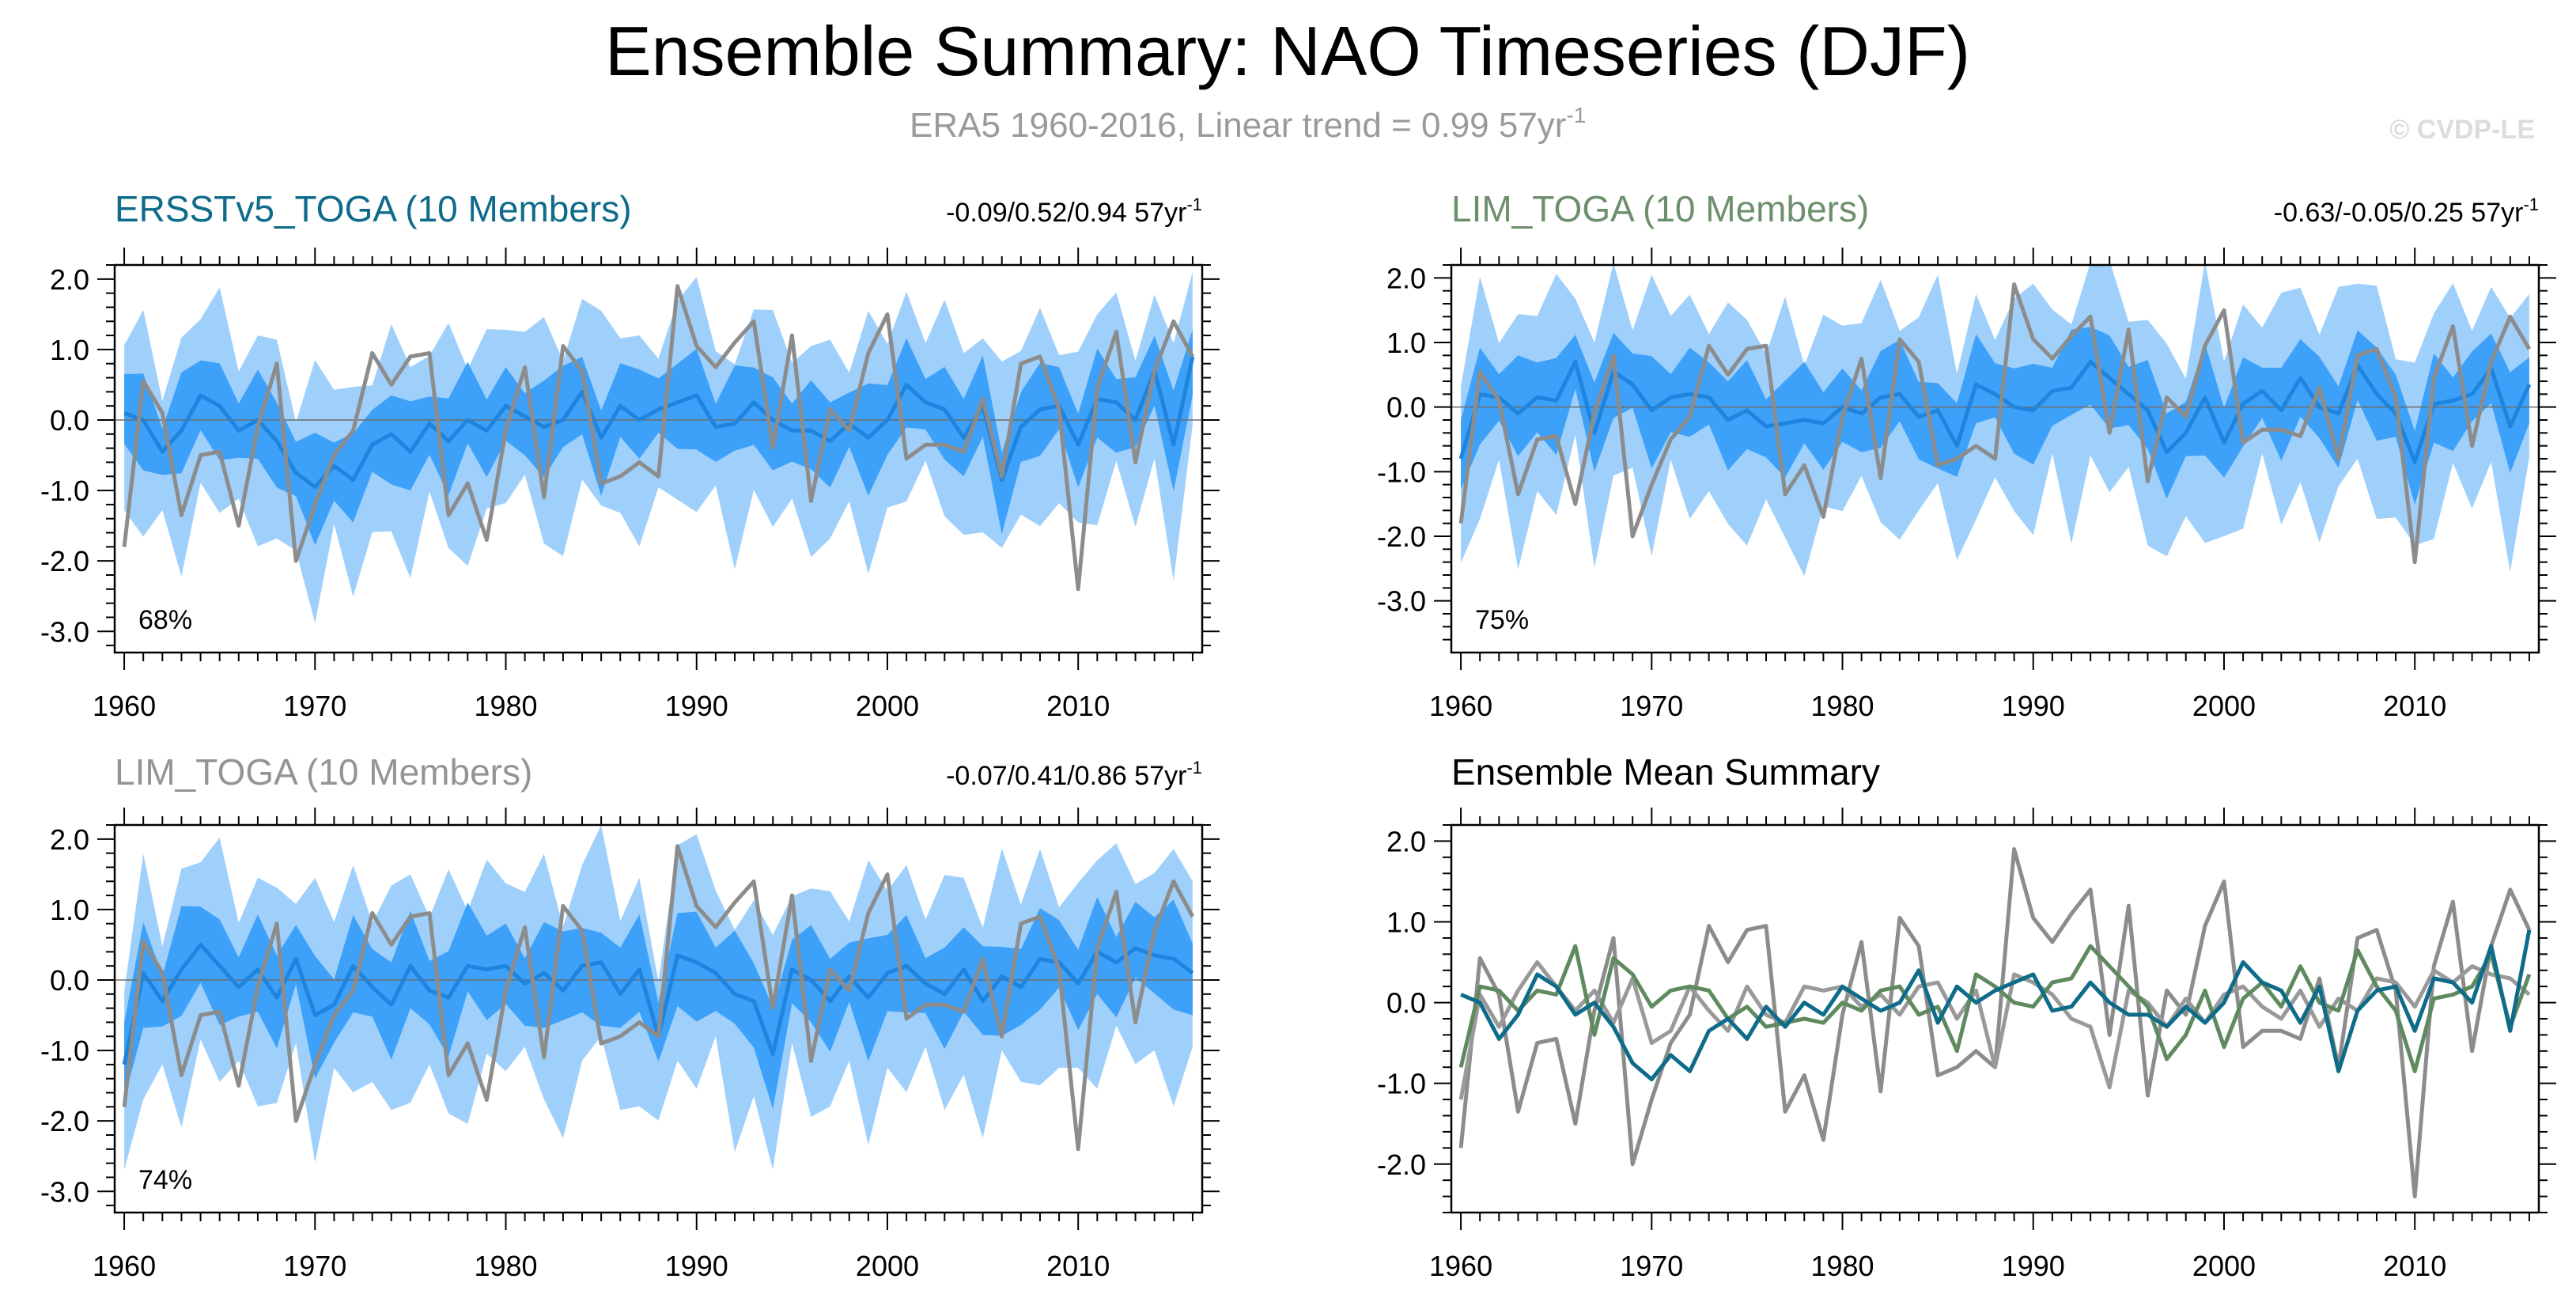 Image resolution: width=2576 pixels, height=1313 pixels. What do you see at coordinates (2462, 130) in the screenshot?
I see `credit-watermark: © CVDP-LE` at bounding box center [2462, 130].